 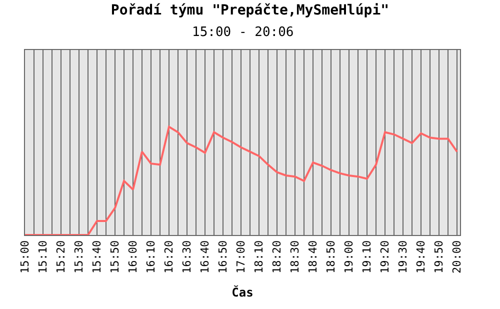 I want to click on x-tick-label: 20:00, so click(x=457, y=257).